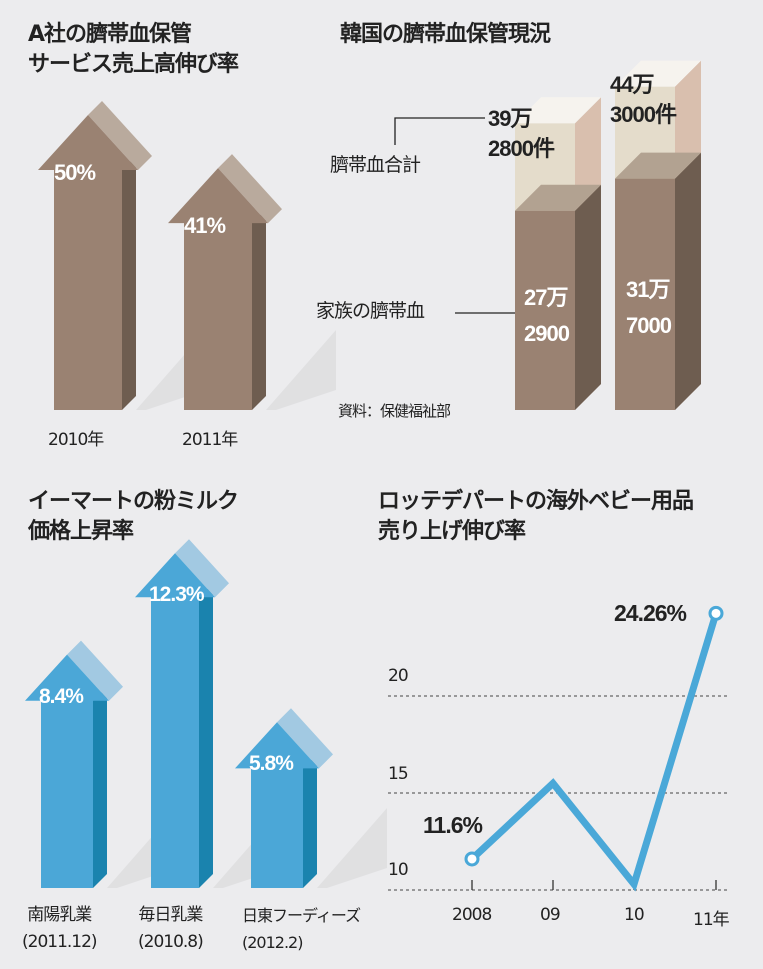  What do you see at coordinates (521, 133) in the screenshot?
I see `chart2-total-label: 39万 2800件` at bounding box center [521, 133].